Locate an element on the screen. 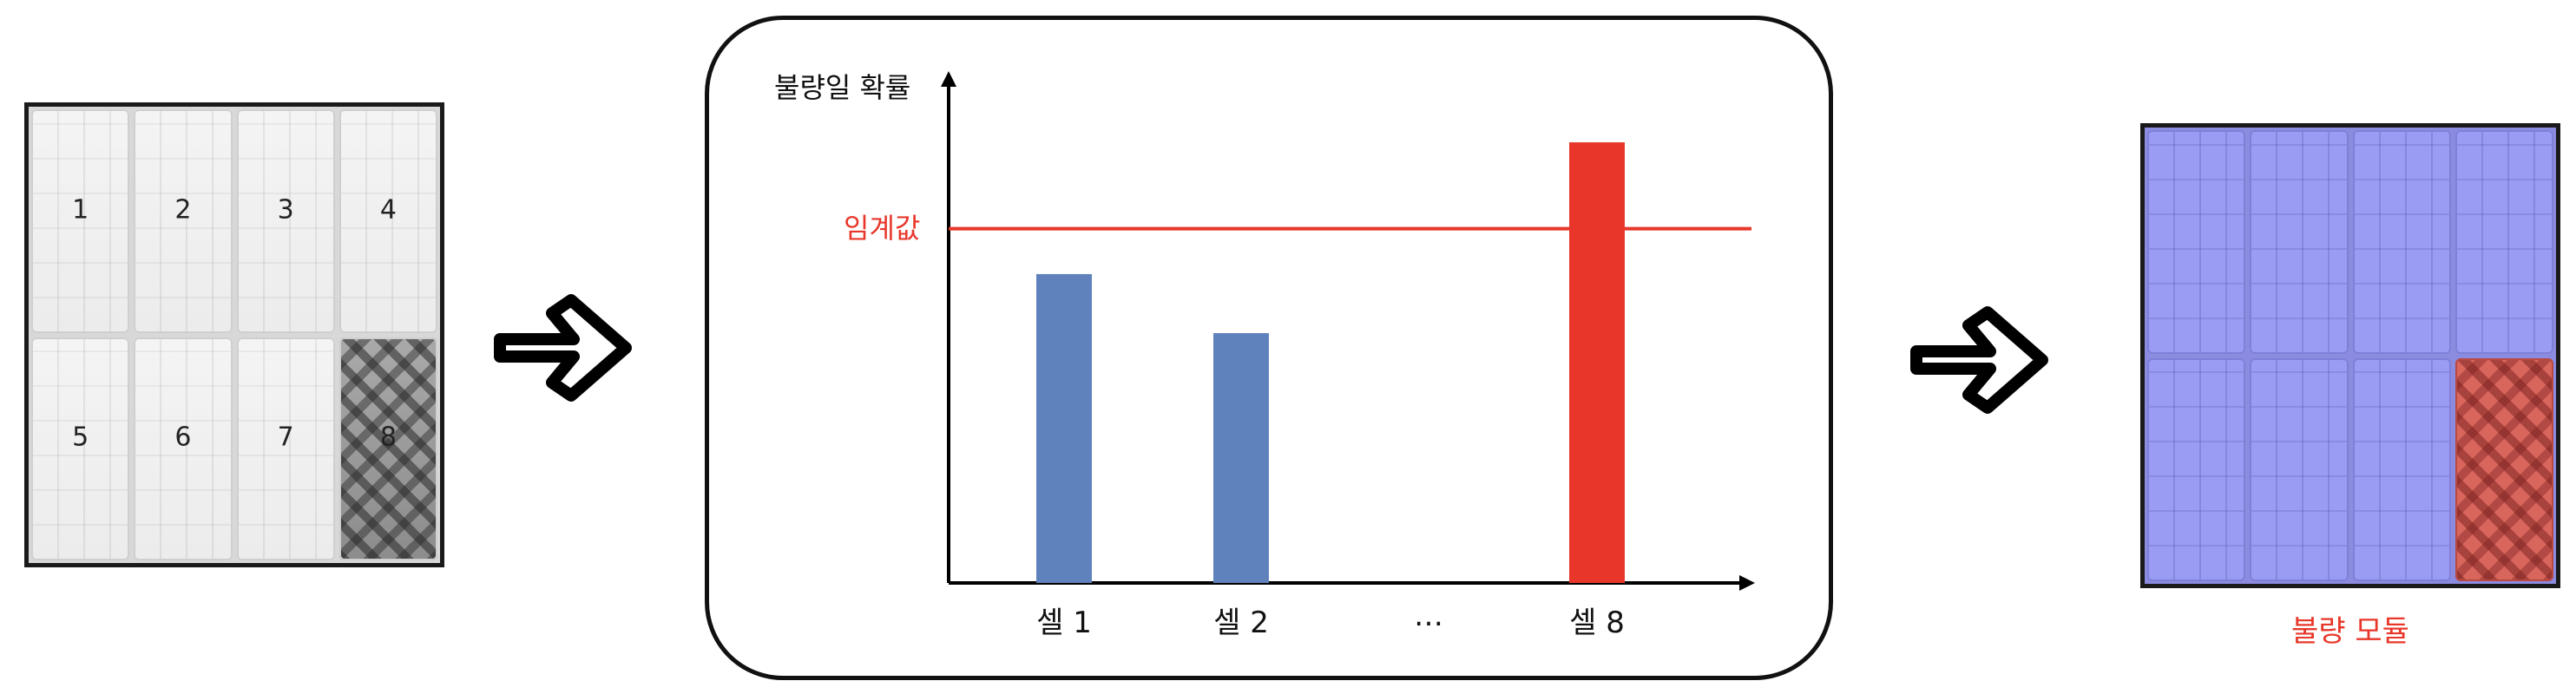  module-cell: 6 is located at coordinates (183, 449).